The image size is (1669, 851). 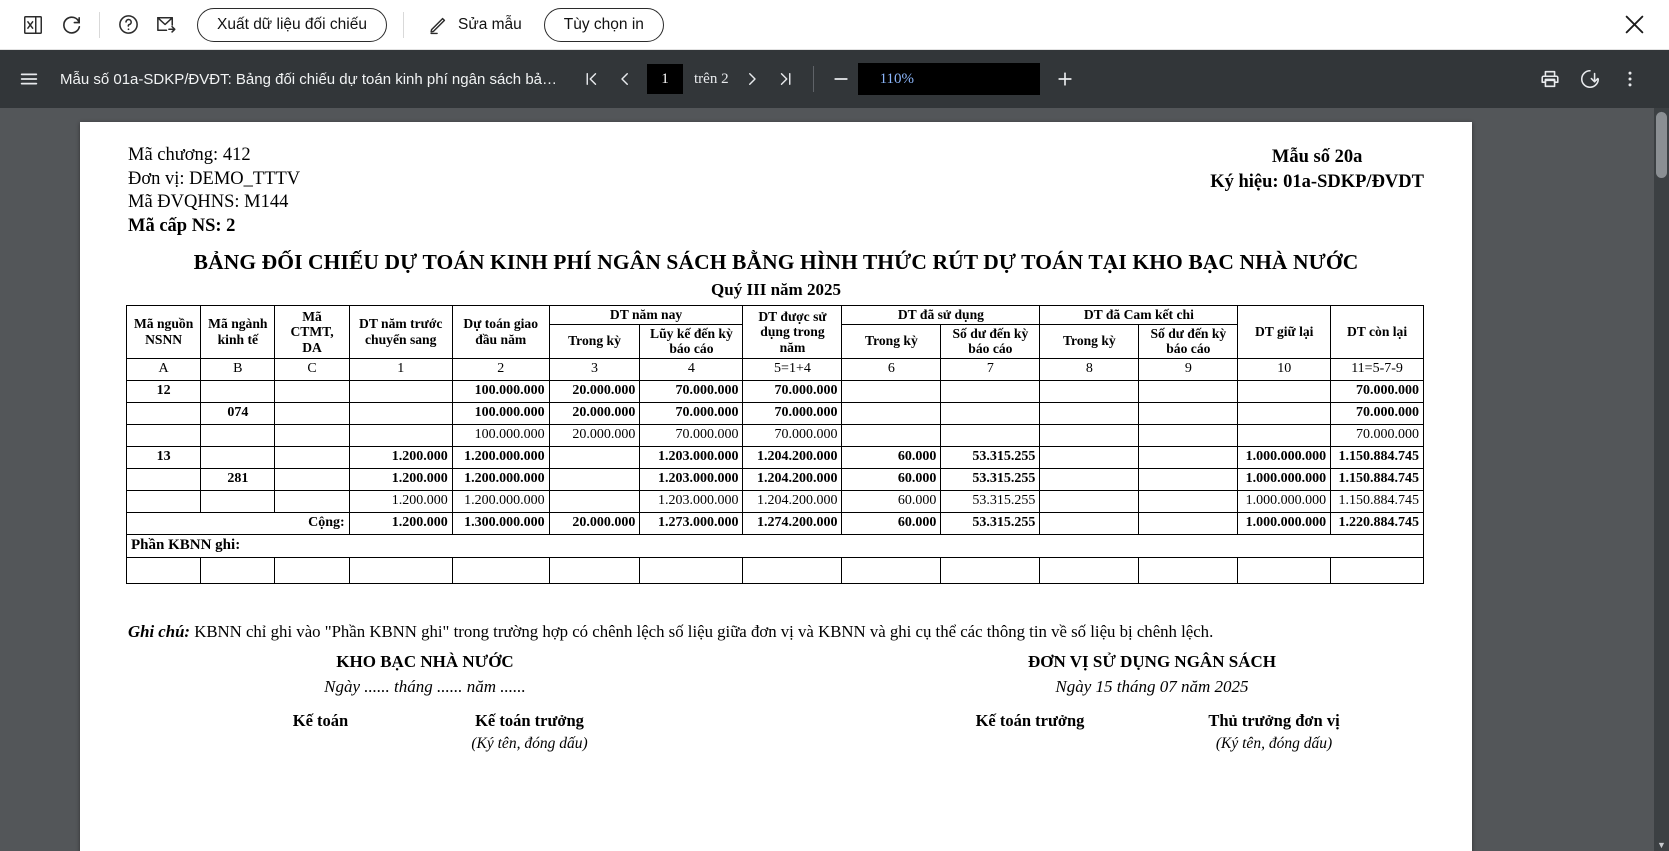 I want to click on sign-right-date: Ngày 15 tháng 07 năm 2025, so click(x=1152, y=686).